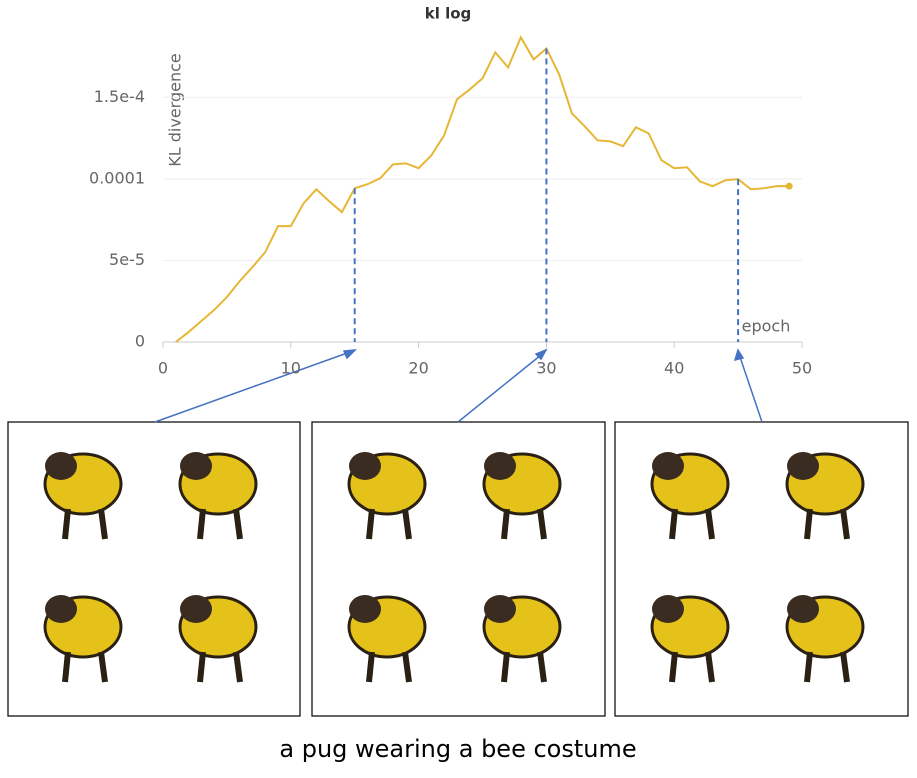  I want to click on x-tick-label: 10, so click(291, 368).